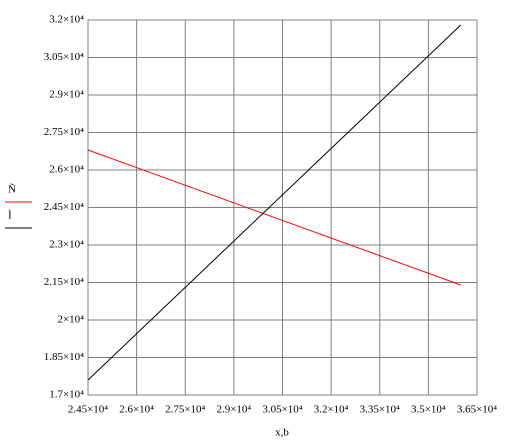  Describe the element at coordinates (428, 410) in the screenshot. I see `x-tick-label: 3.5×10⁴` at that location.